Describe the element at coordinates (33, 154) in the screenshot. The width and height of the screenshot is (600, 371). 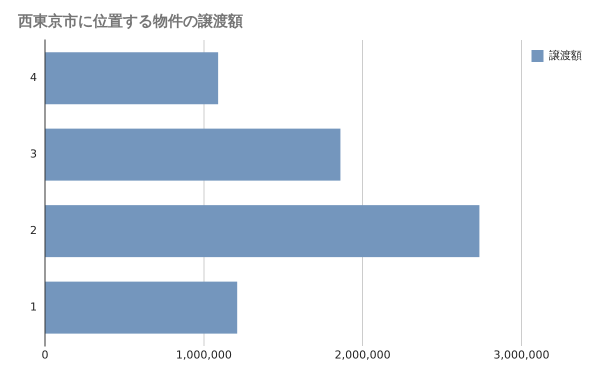
I see `y-tick-label: 3` at that location.